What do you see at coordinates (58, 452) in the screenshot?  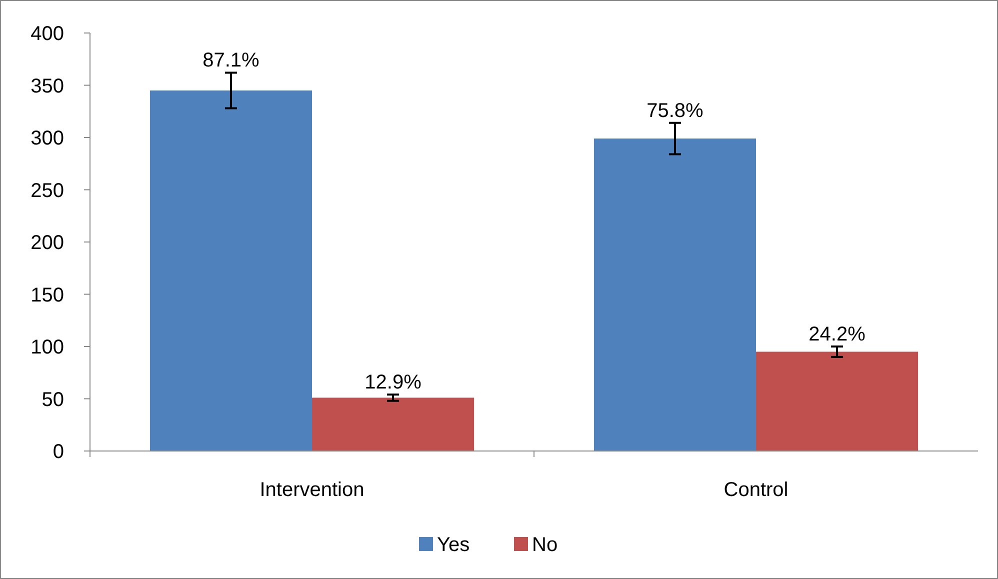 I see `y-tick-label: 0` at bounding box center [58, 452].